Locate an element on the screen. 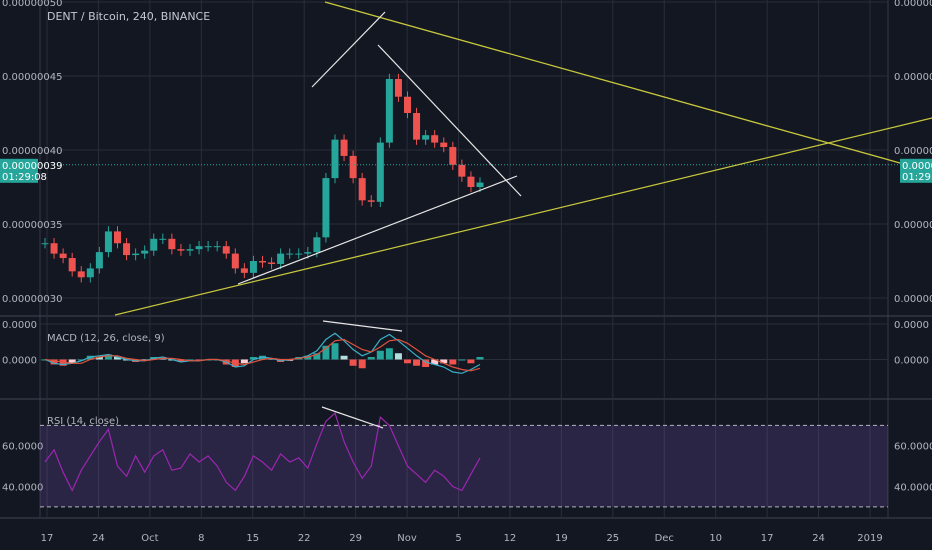 The image size is (932, 550). price-tick-label-left: 0.00000050 is located at coordinates (32, 4).